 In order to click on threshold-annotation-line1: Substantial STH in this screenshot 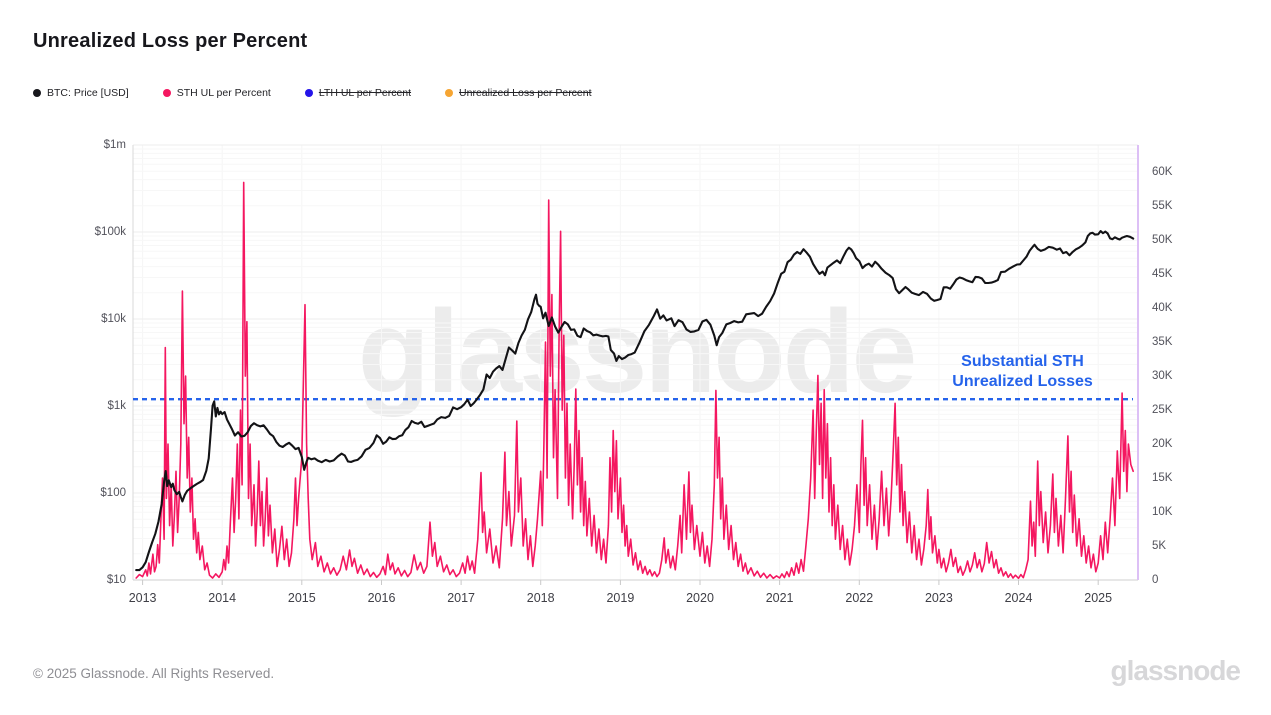, I will do `click(1022, 362)`.